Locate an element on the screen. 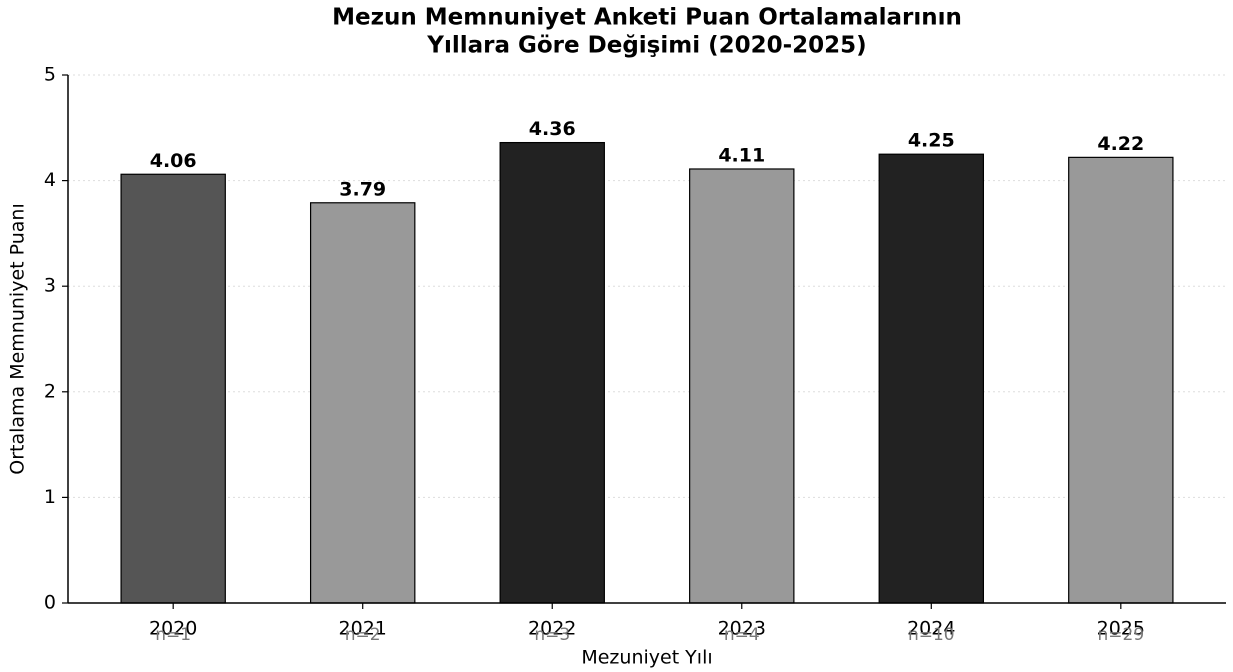 This screenshot has height=672, width=1233. sample-size: n=10 is located at coordinates (931, 635).